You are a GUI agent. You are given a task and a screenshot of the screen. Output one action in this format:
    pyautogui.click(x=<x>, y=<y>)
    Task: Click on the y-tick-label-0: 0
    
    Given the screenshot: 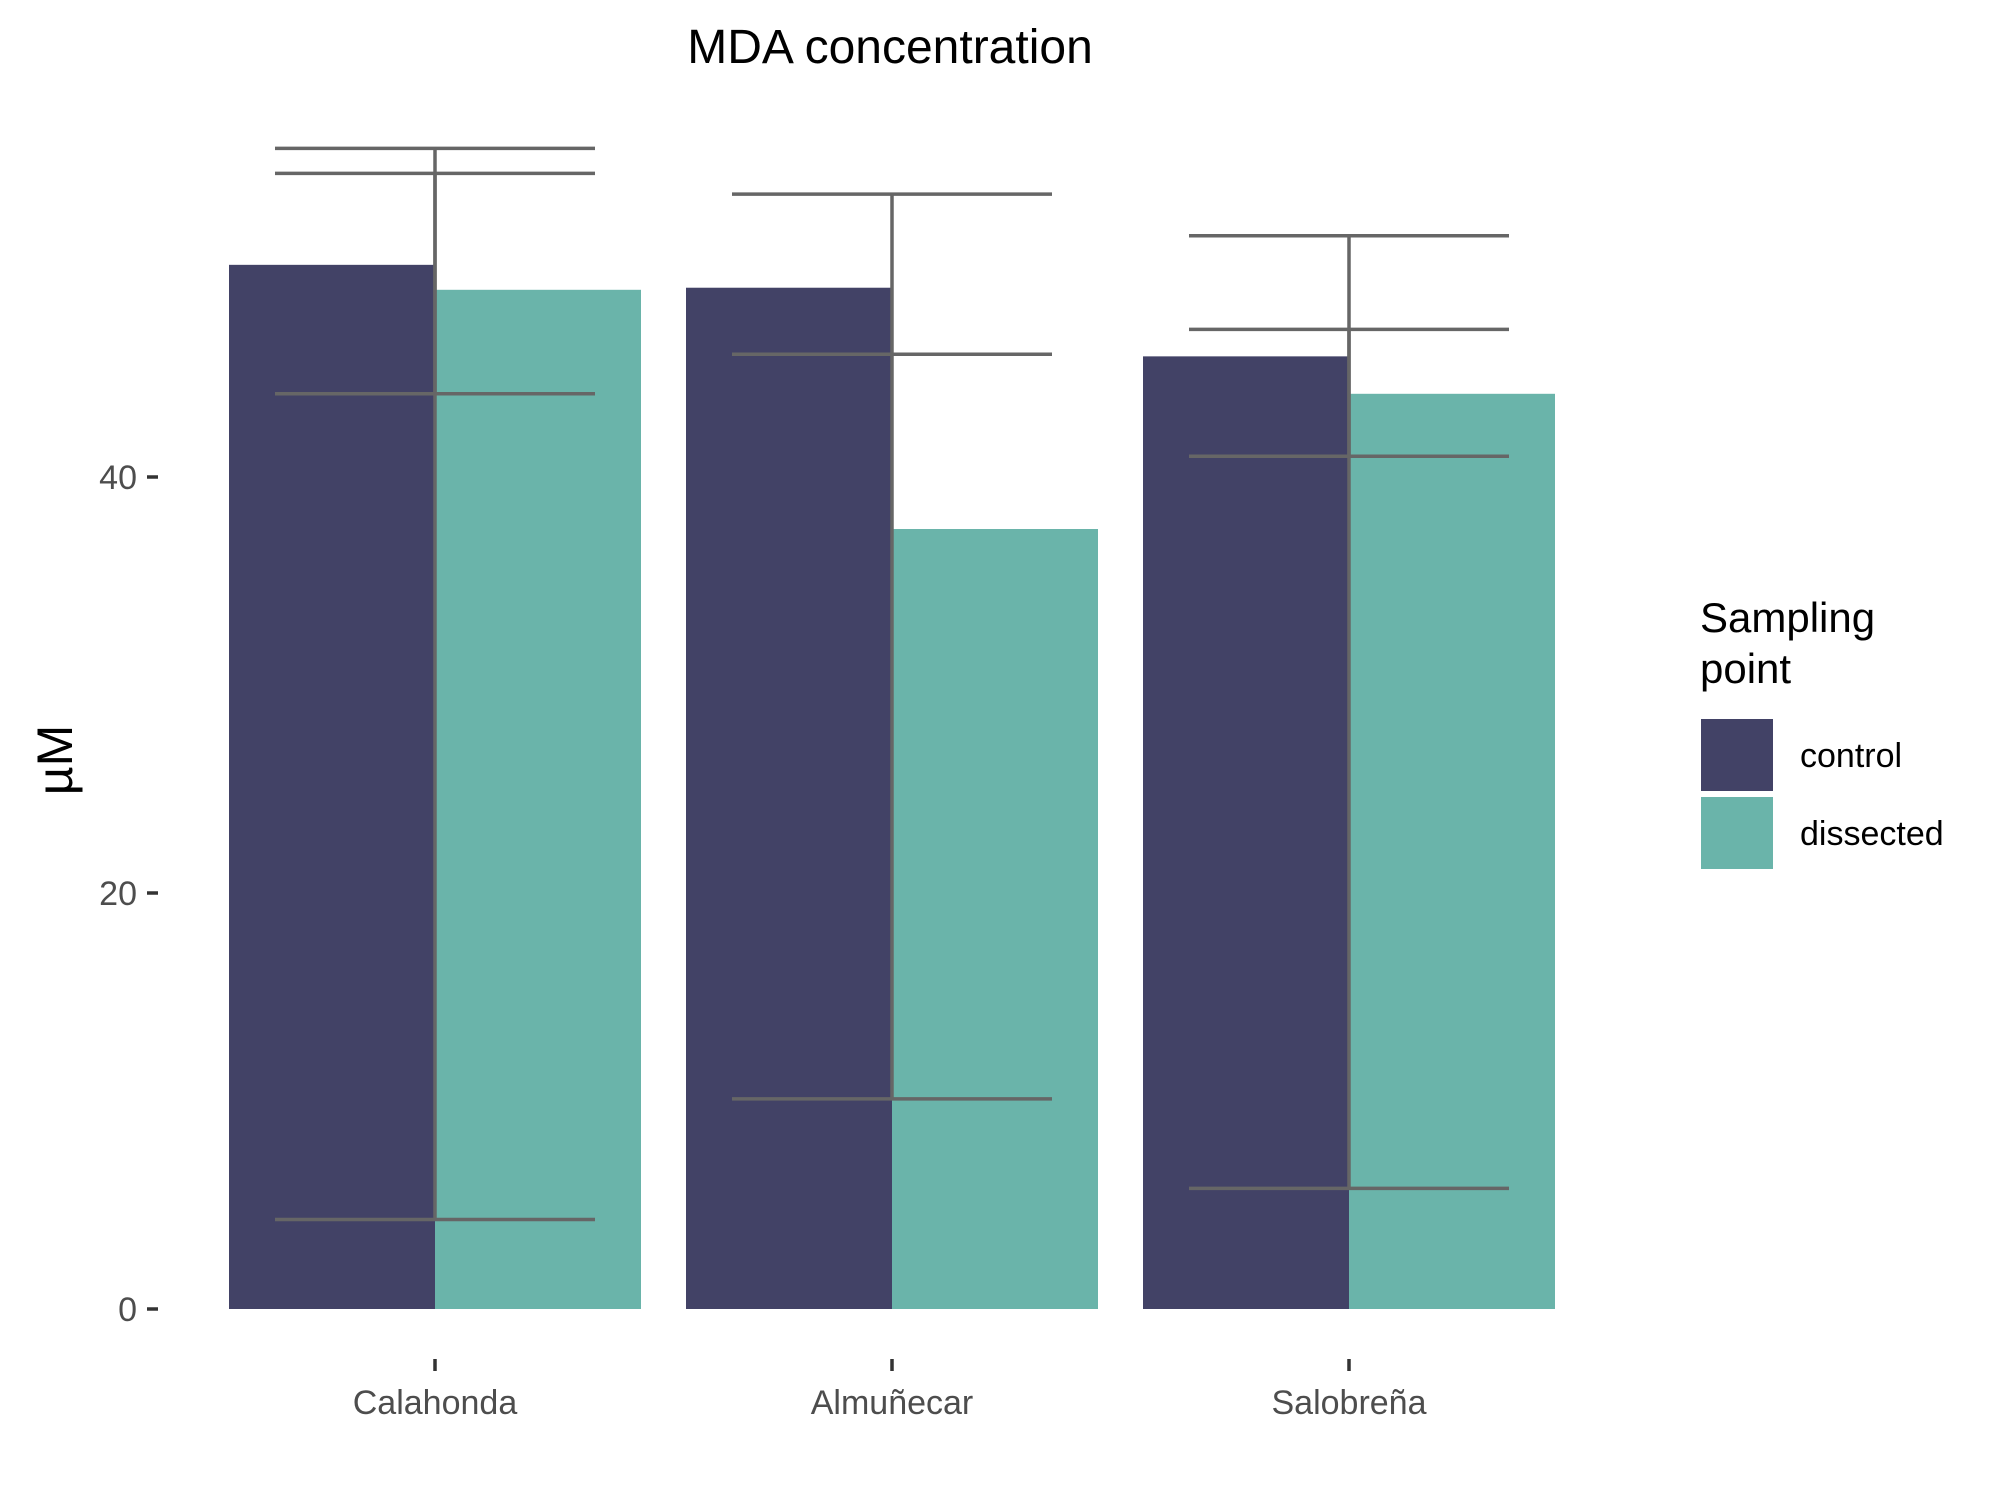 What is the action you would take?
    pyautogui.click(x=127, y=1310)
    